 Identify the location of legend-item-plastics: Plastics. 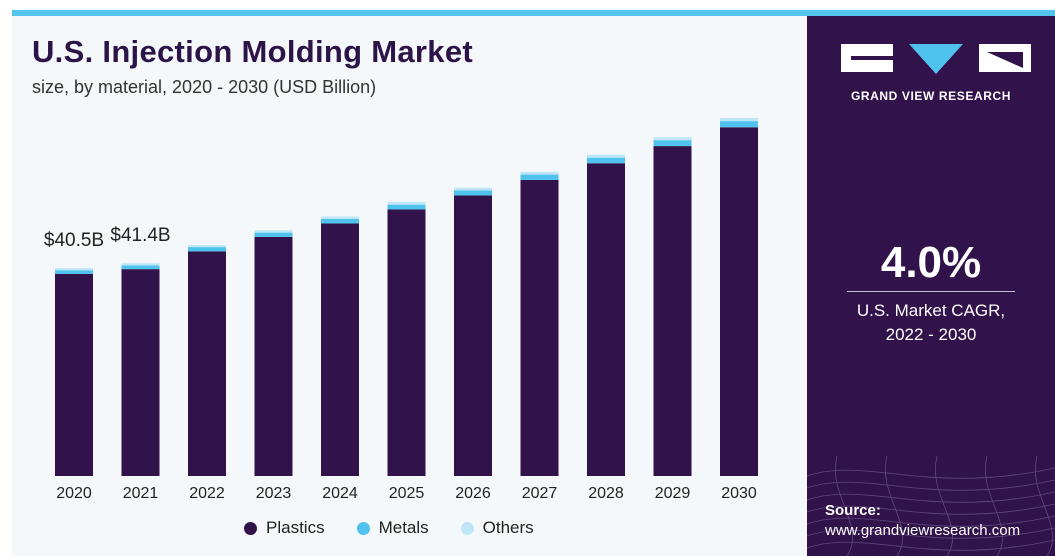
(284, 528).